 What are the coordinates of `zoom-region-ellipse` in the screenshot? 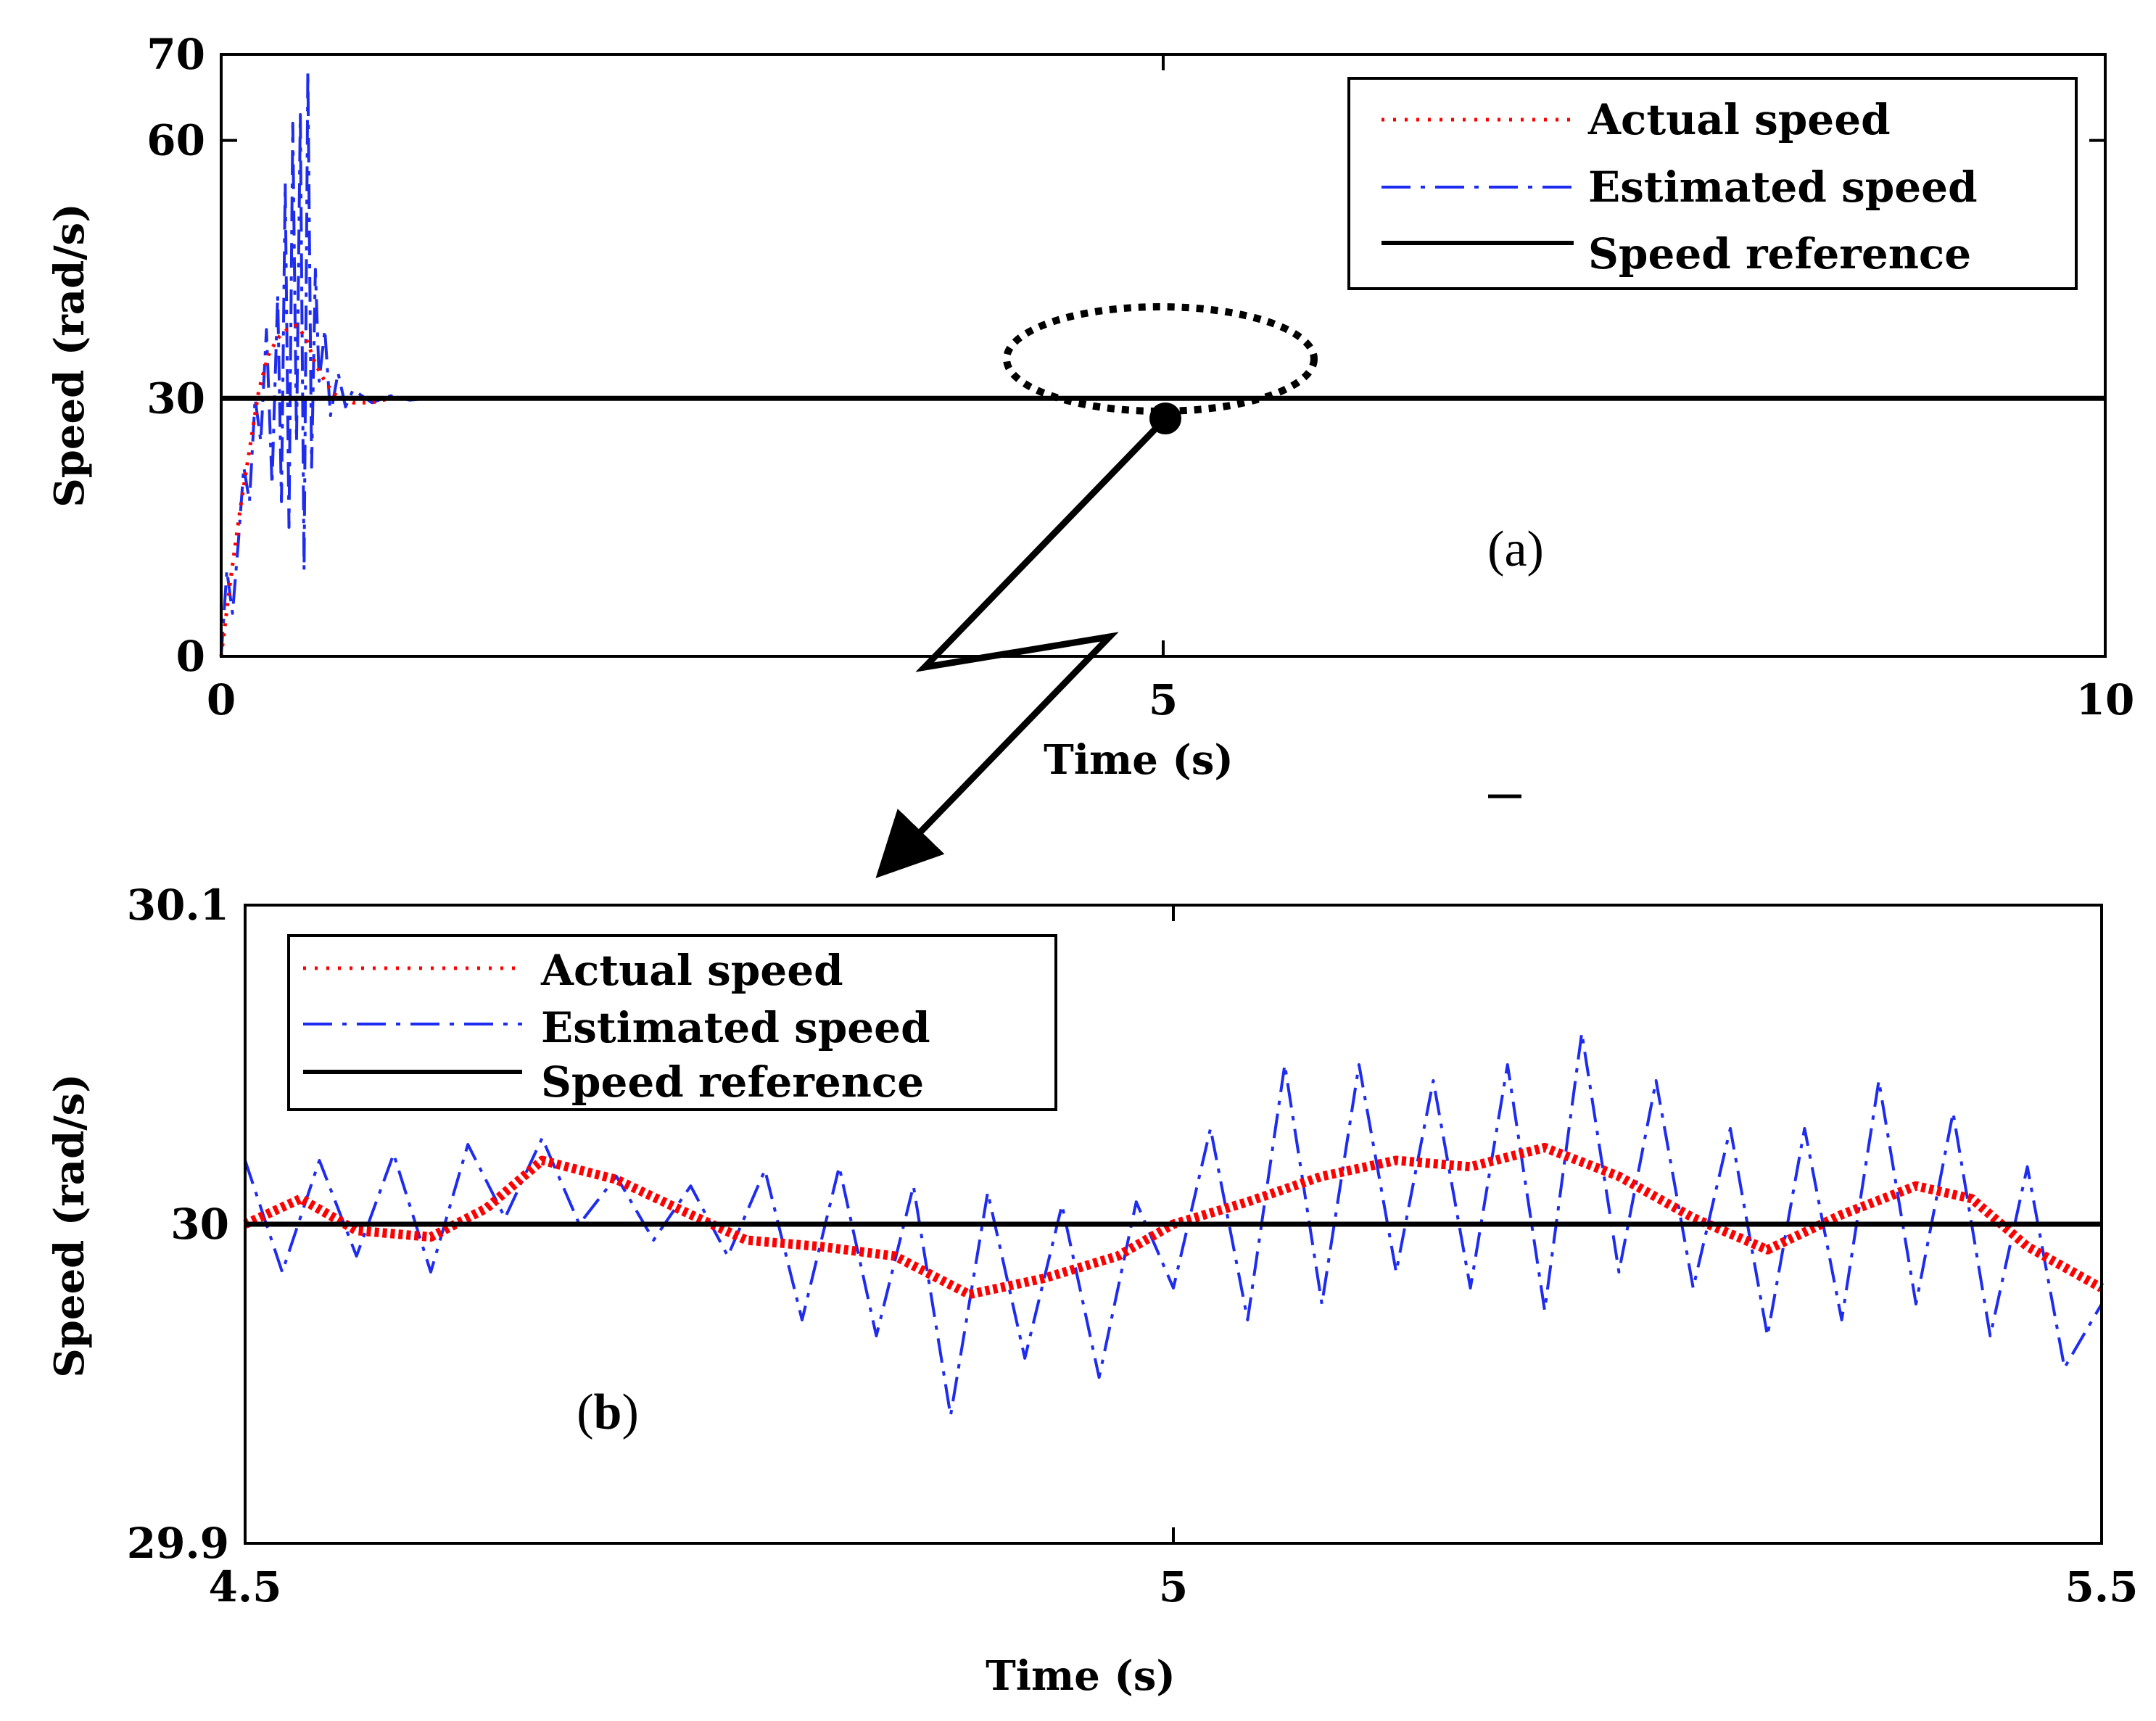 It's located at (1160, 359).